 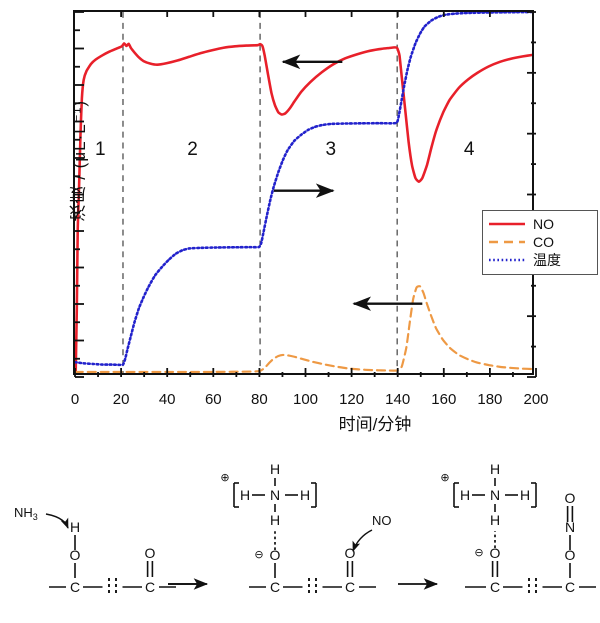 I want to click on legend-item-temperature: 温度, so click(x=540, y=260).